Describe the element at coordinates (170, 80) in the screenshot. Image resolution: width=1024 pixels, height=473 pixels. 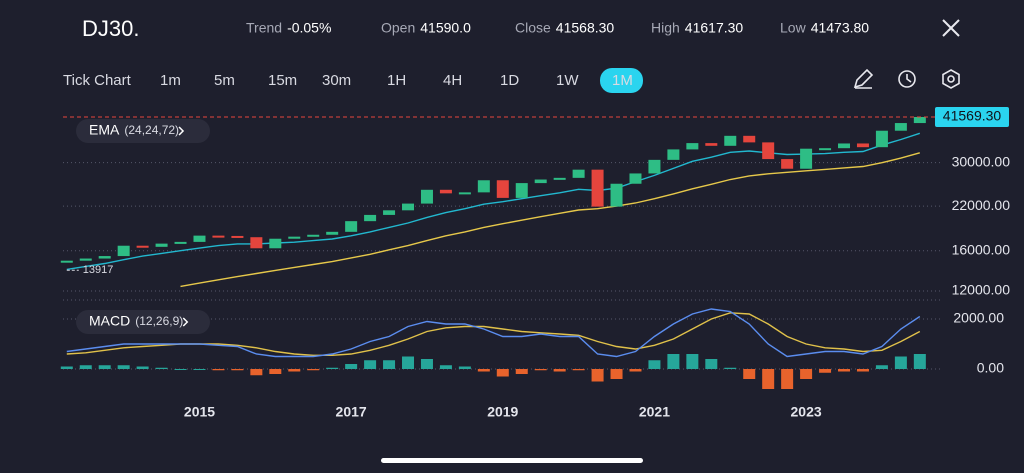
I see `timeframe: 1m` at that location.